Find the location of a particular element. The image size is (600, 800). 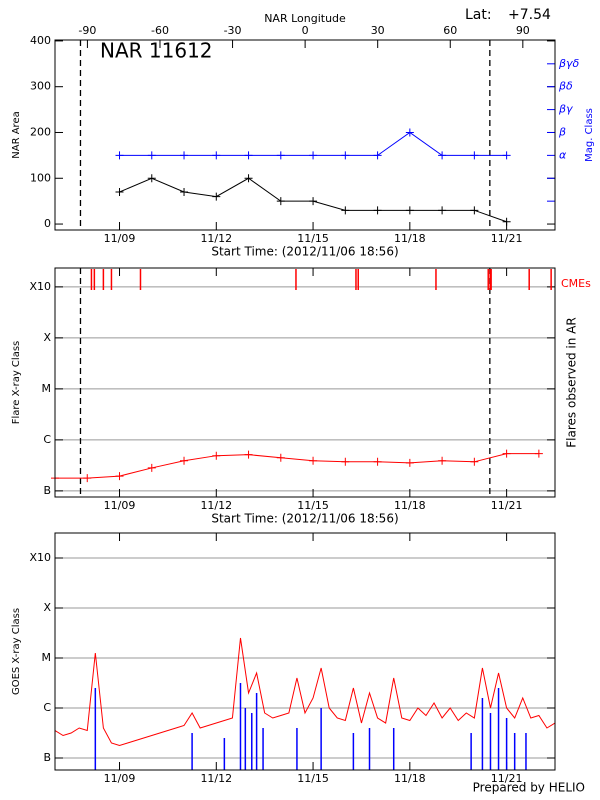

y2-tick-label: βγ is located at coordinates (565, 109).